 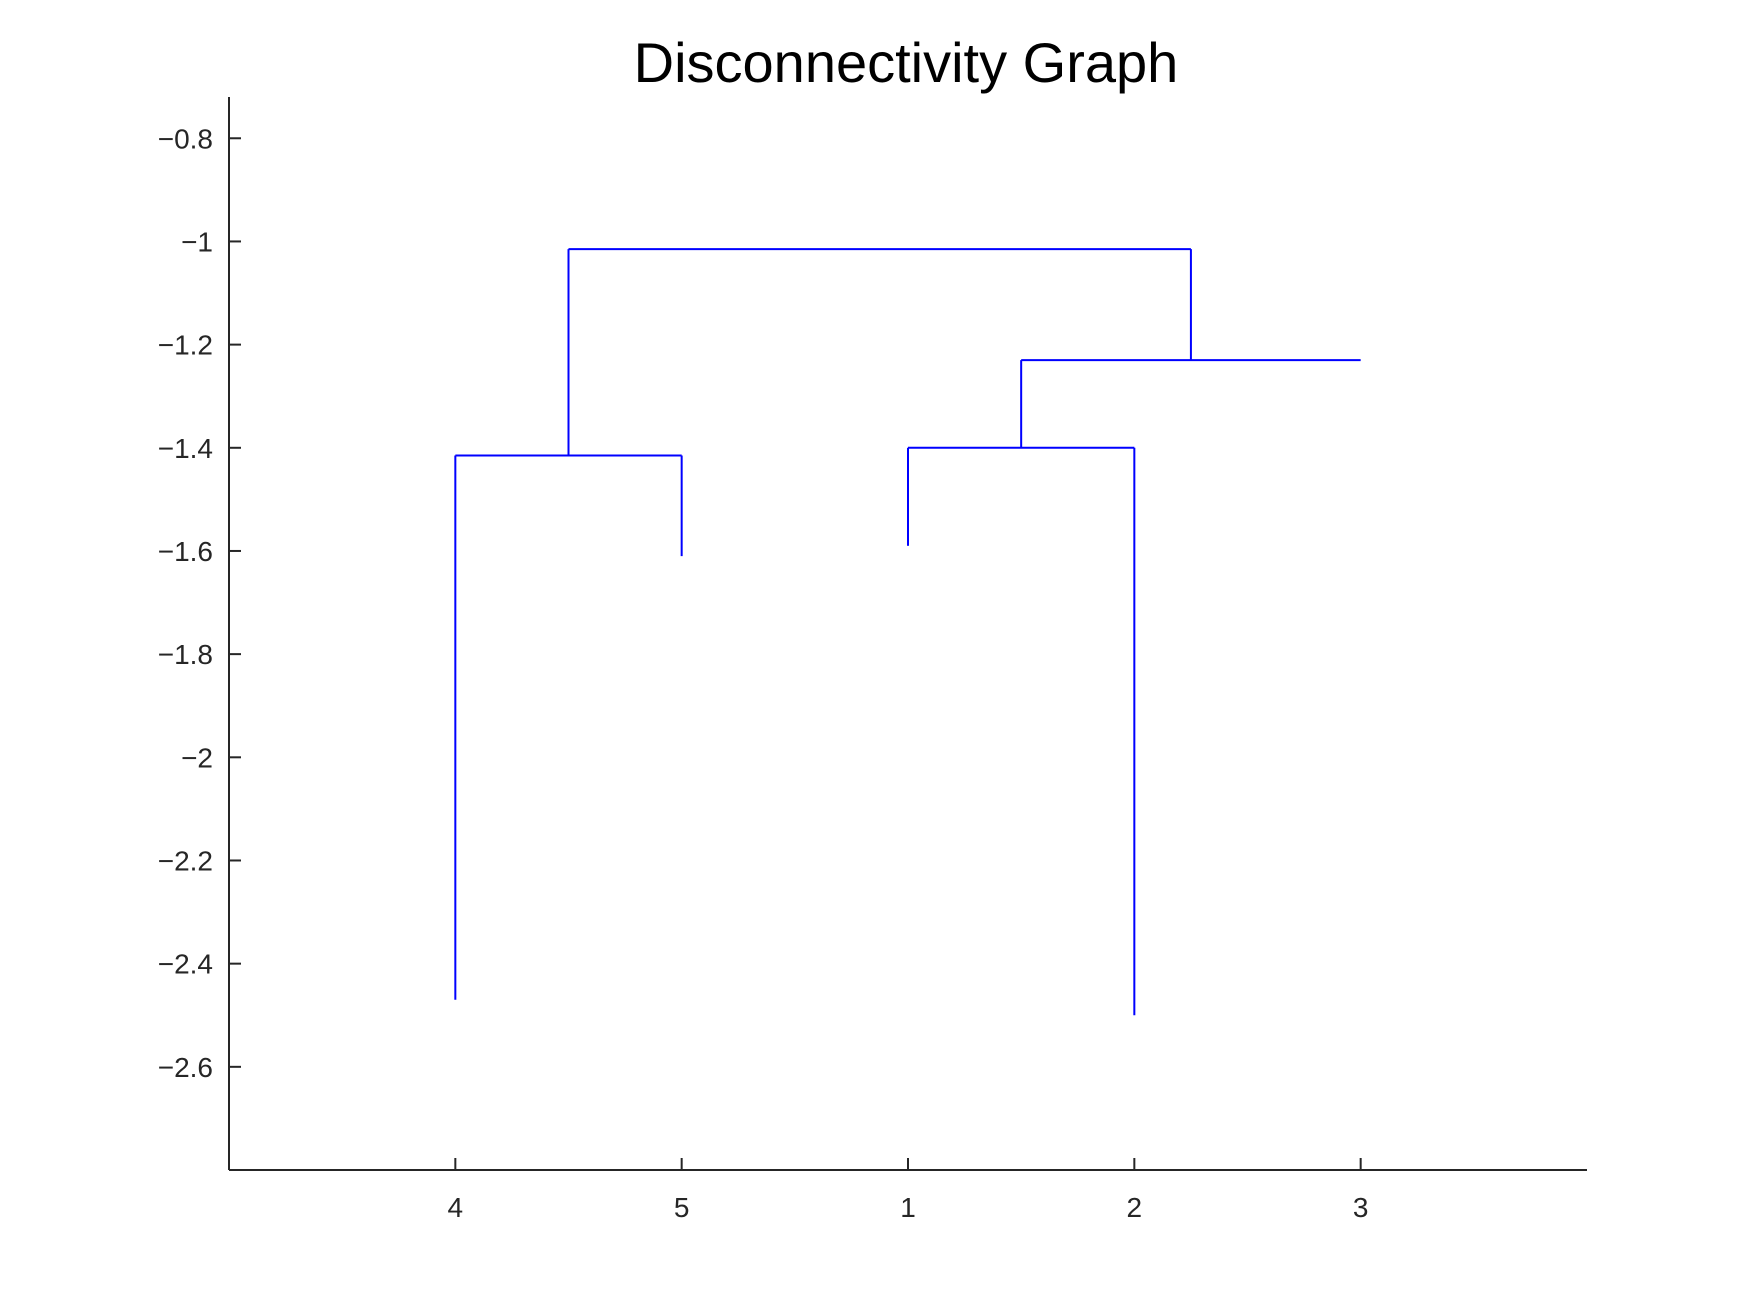 I want to click on chart-title: Disconnectivity Graph, so click(x=906, y=62).